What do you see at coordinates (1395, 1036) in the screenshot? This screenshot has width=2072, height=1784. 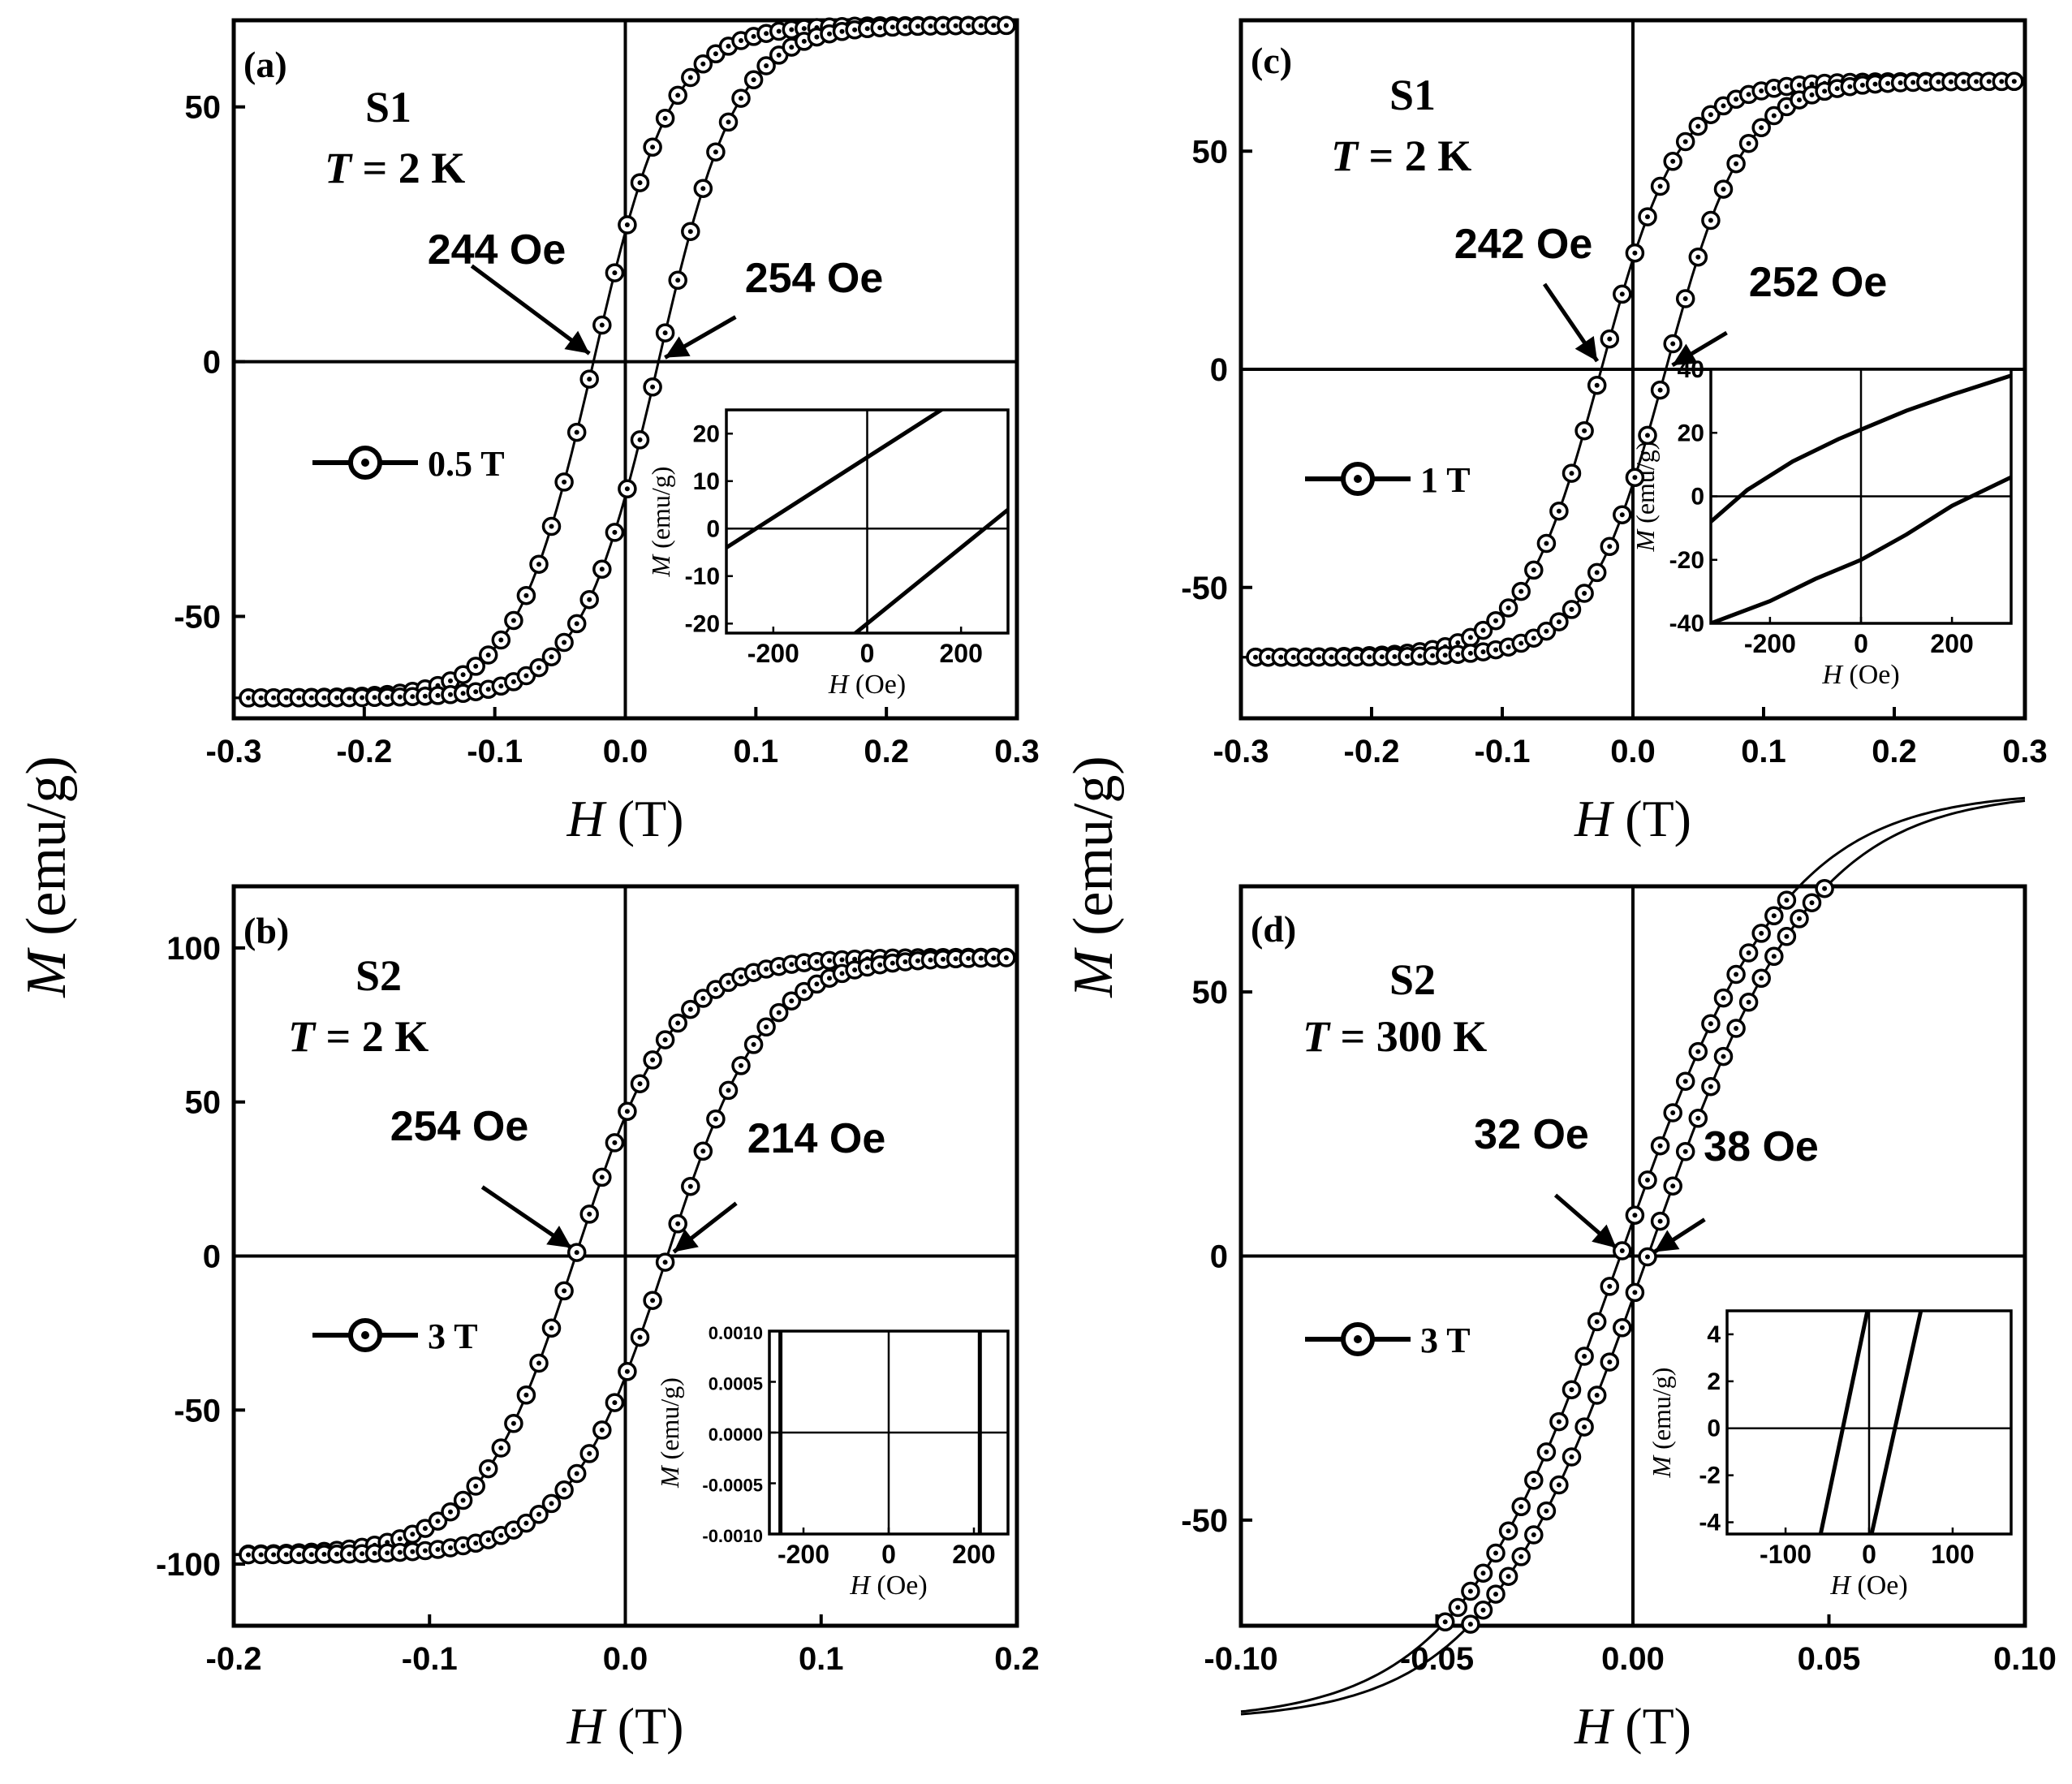 I see `temperature-label: T = 300 K` at bounding box center [1395, 1036].